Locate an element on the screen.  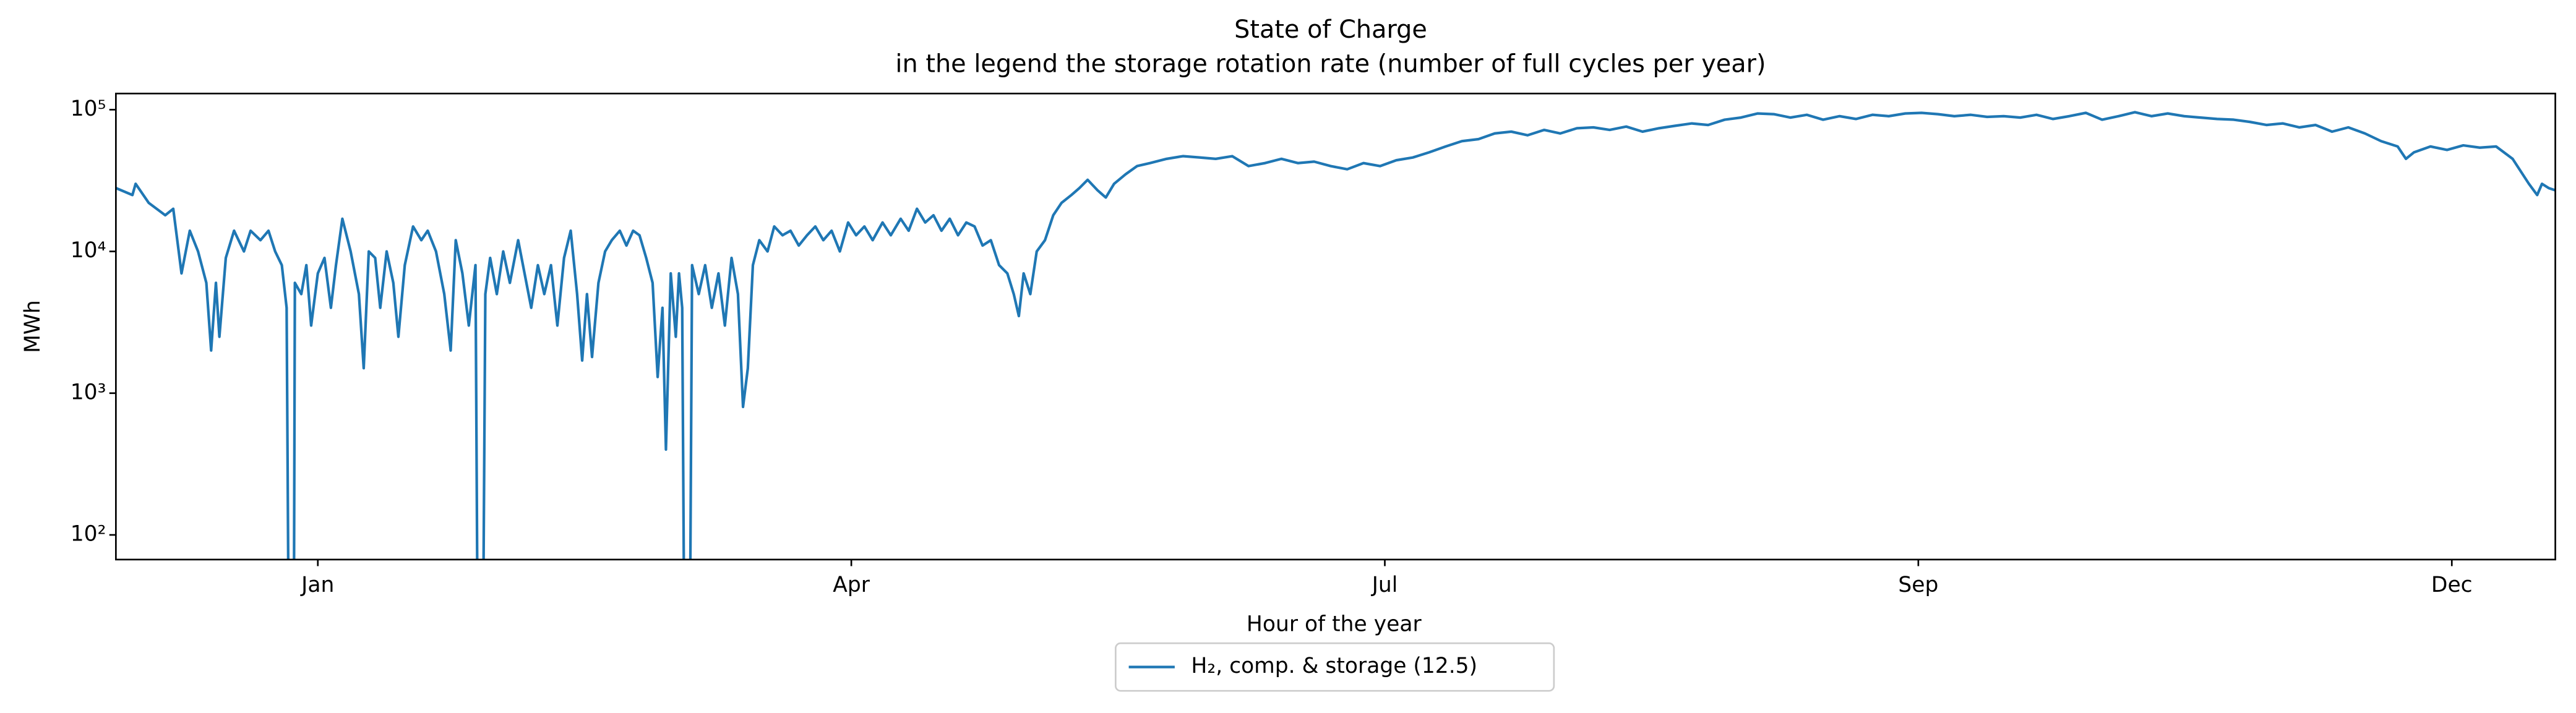
legend-box is located at coordinates (1335, 667).